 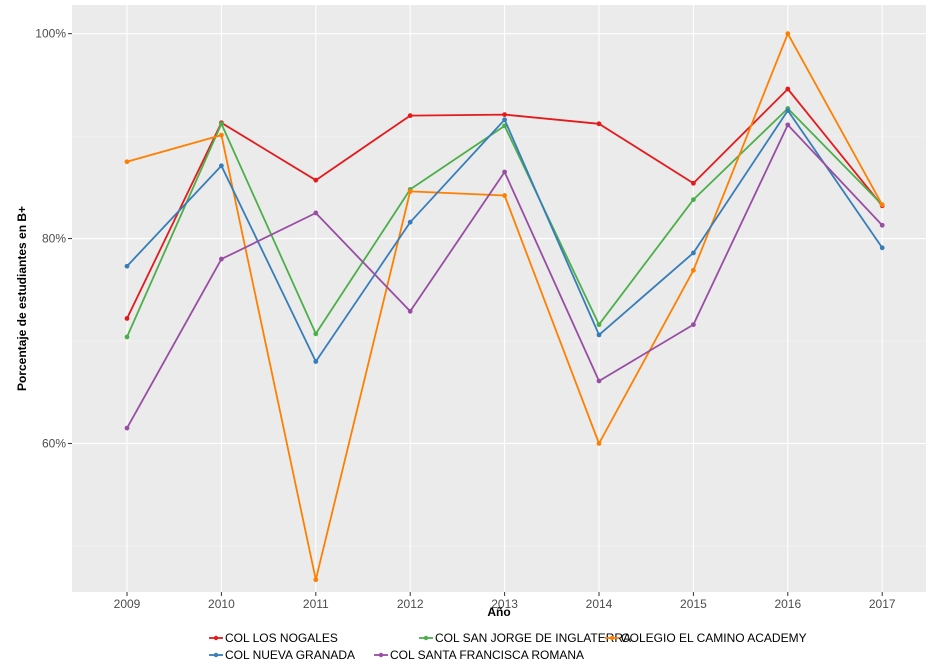 What do you see at coordinates (787, 604) in the screenshot?
I see `x-tick-label: 2016` at bounding box center [787, 604].